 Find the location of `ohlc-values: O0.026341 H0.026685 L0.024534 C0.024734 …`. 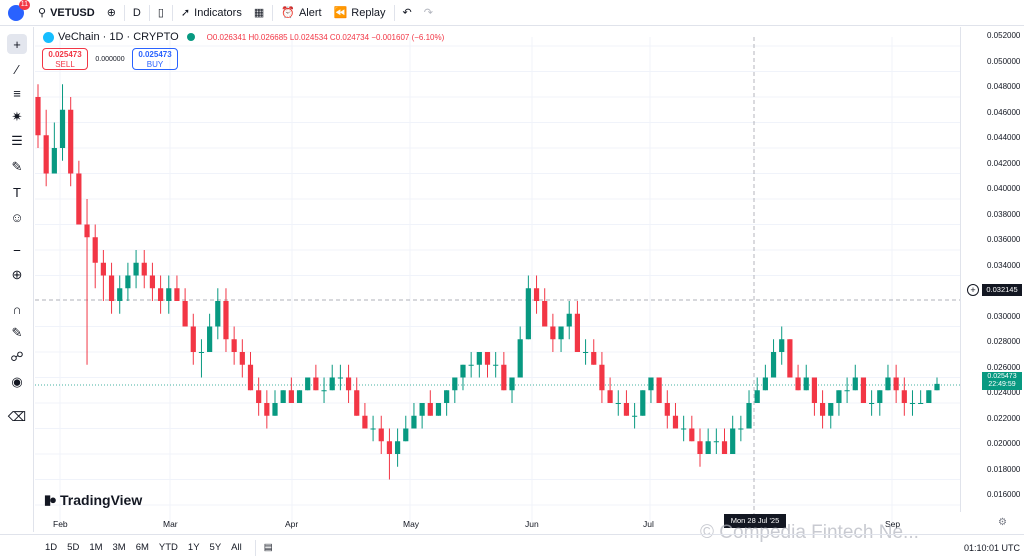

ohlc-values: O0.026341 H0.026685 L0.024534 C0.024734 … is located at coordinates (326, 37).